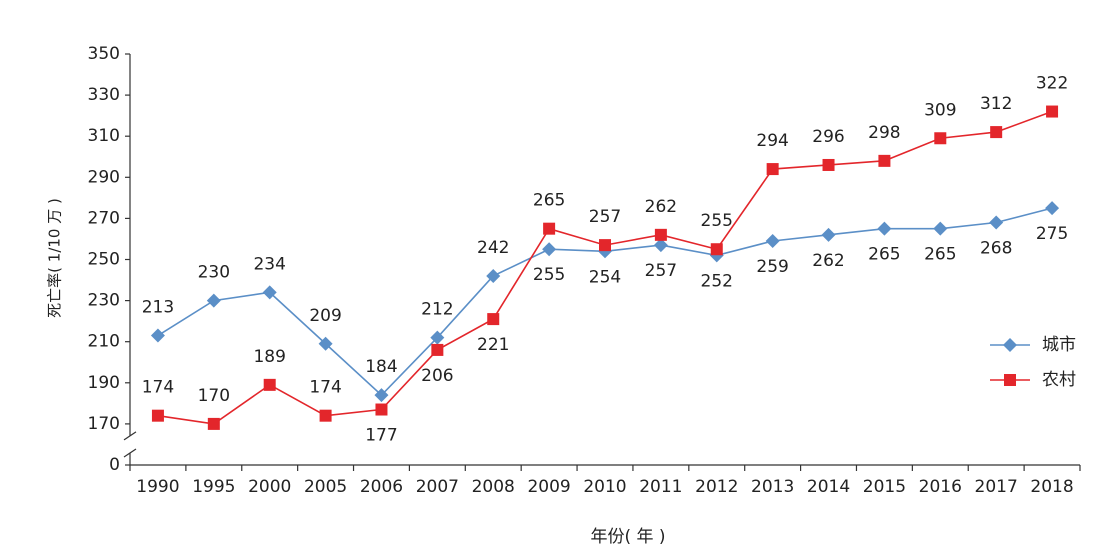 This screenshot has height=560, width=1094. I want to click on data-label: 296, so click(828, 137).